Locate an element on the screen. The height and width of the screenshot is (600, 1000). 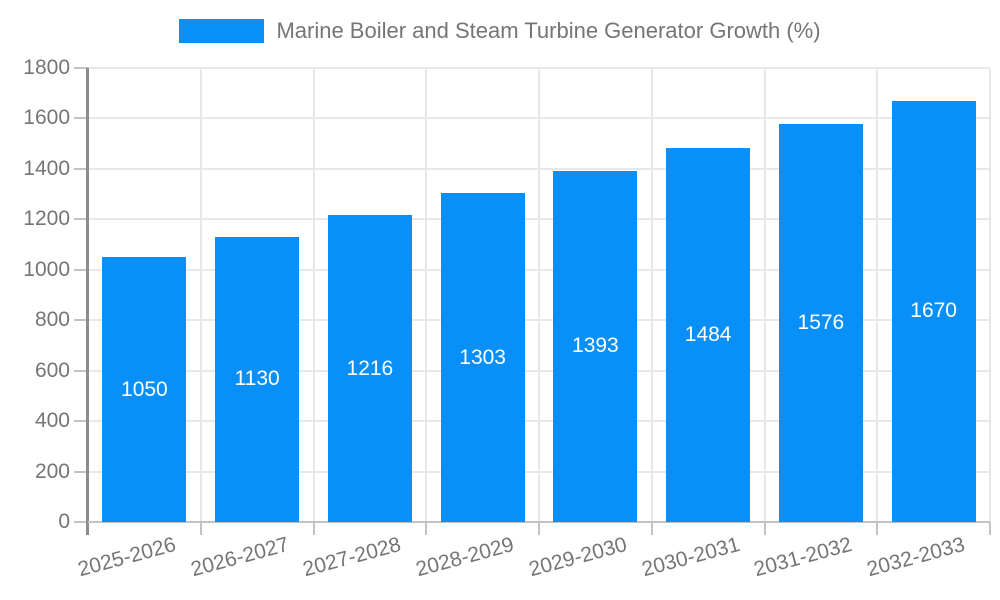
legend-swatch is located at coordinates (222, 31).